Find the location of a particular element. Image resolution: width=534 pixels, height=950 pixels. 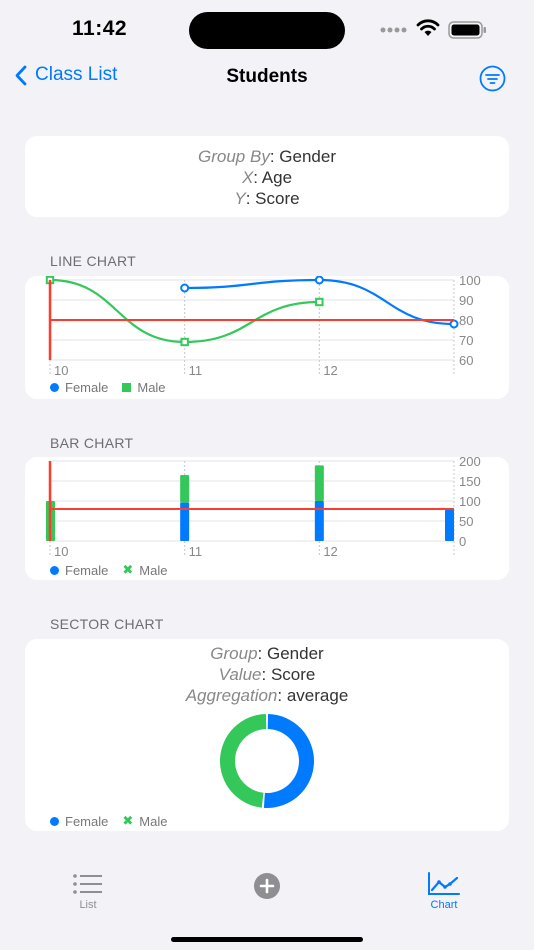

tab-list-label: List is located at coordinates (88, 905).